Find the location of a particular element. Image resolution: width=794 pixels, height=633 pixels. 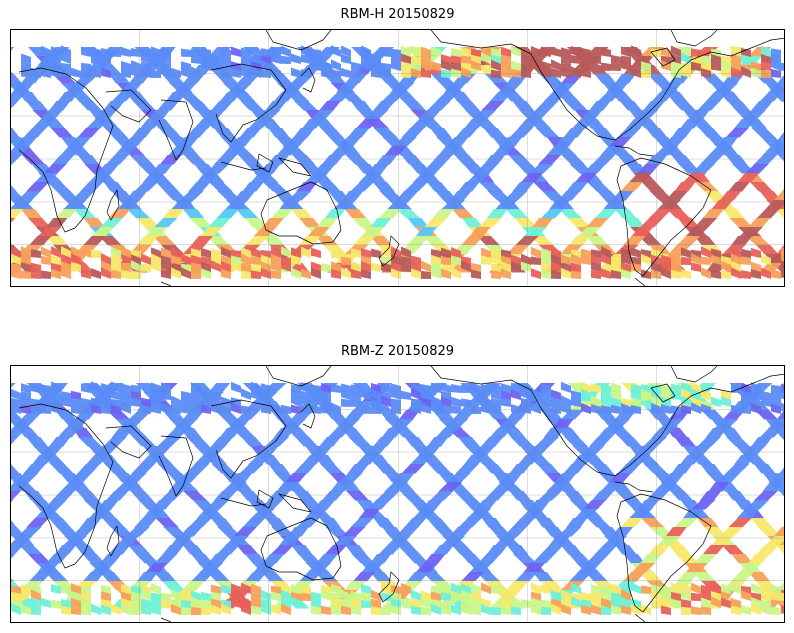

panel-title-rbm-z: RBM-Z 20150829 is located at coordinates (397, 351).